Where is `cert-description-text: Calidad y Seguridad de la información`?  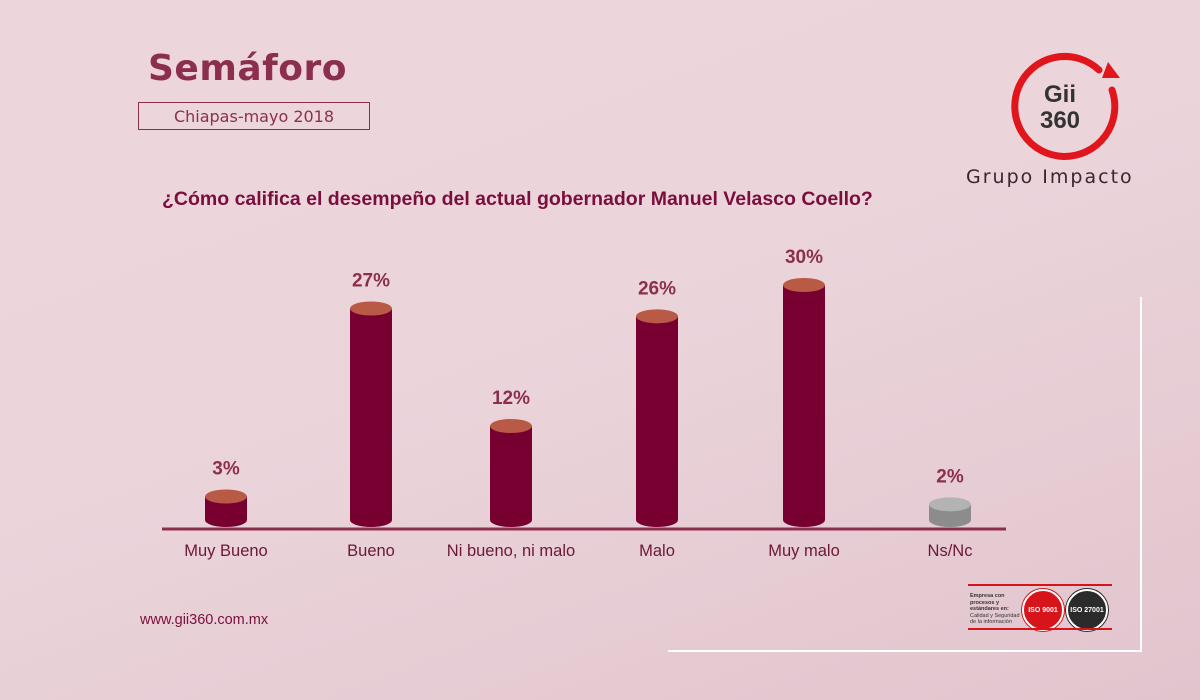 cert-description-text: Calidad y Seguridad de la información is located at coordinates (995, 619).